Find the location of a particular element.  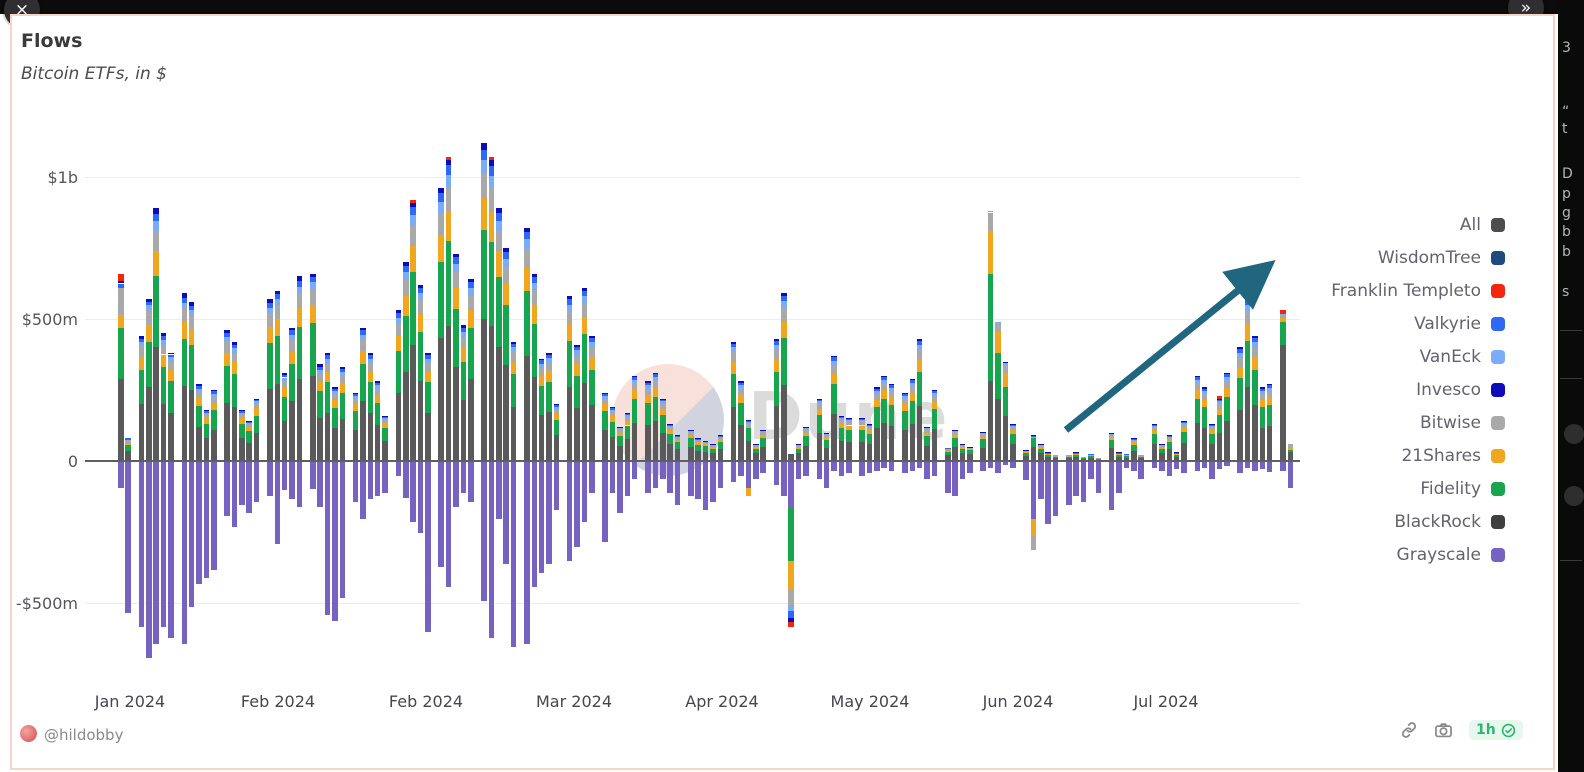

legend-item-all: All is located at coordinates (1300, 224).